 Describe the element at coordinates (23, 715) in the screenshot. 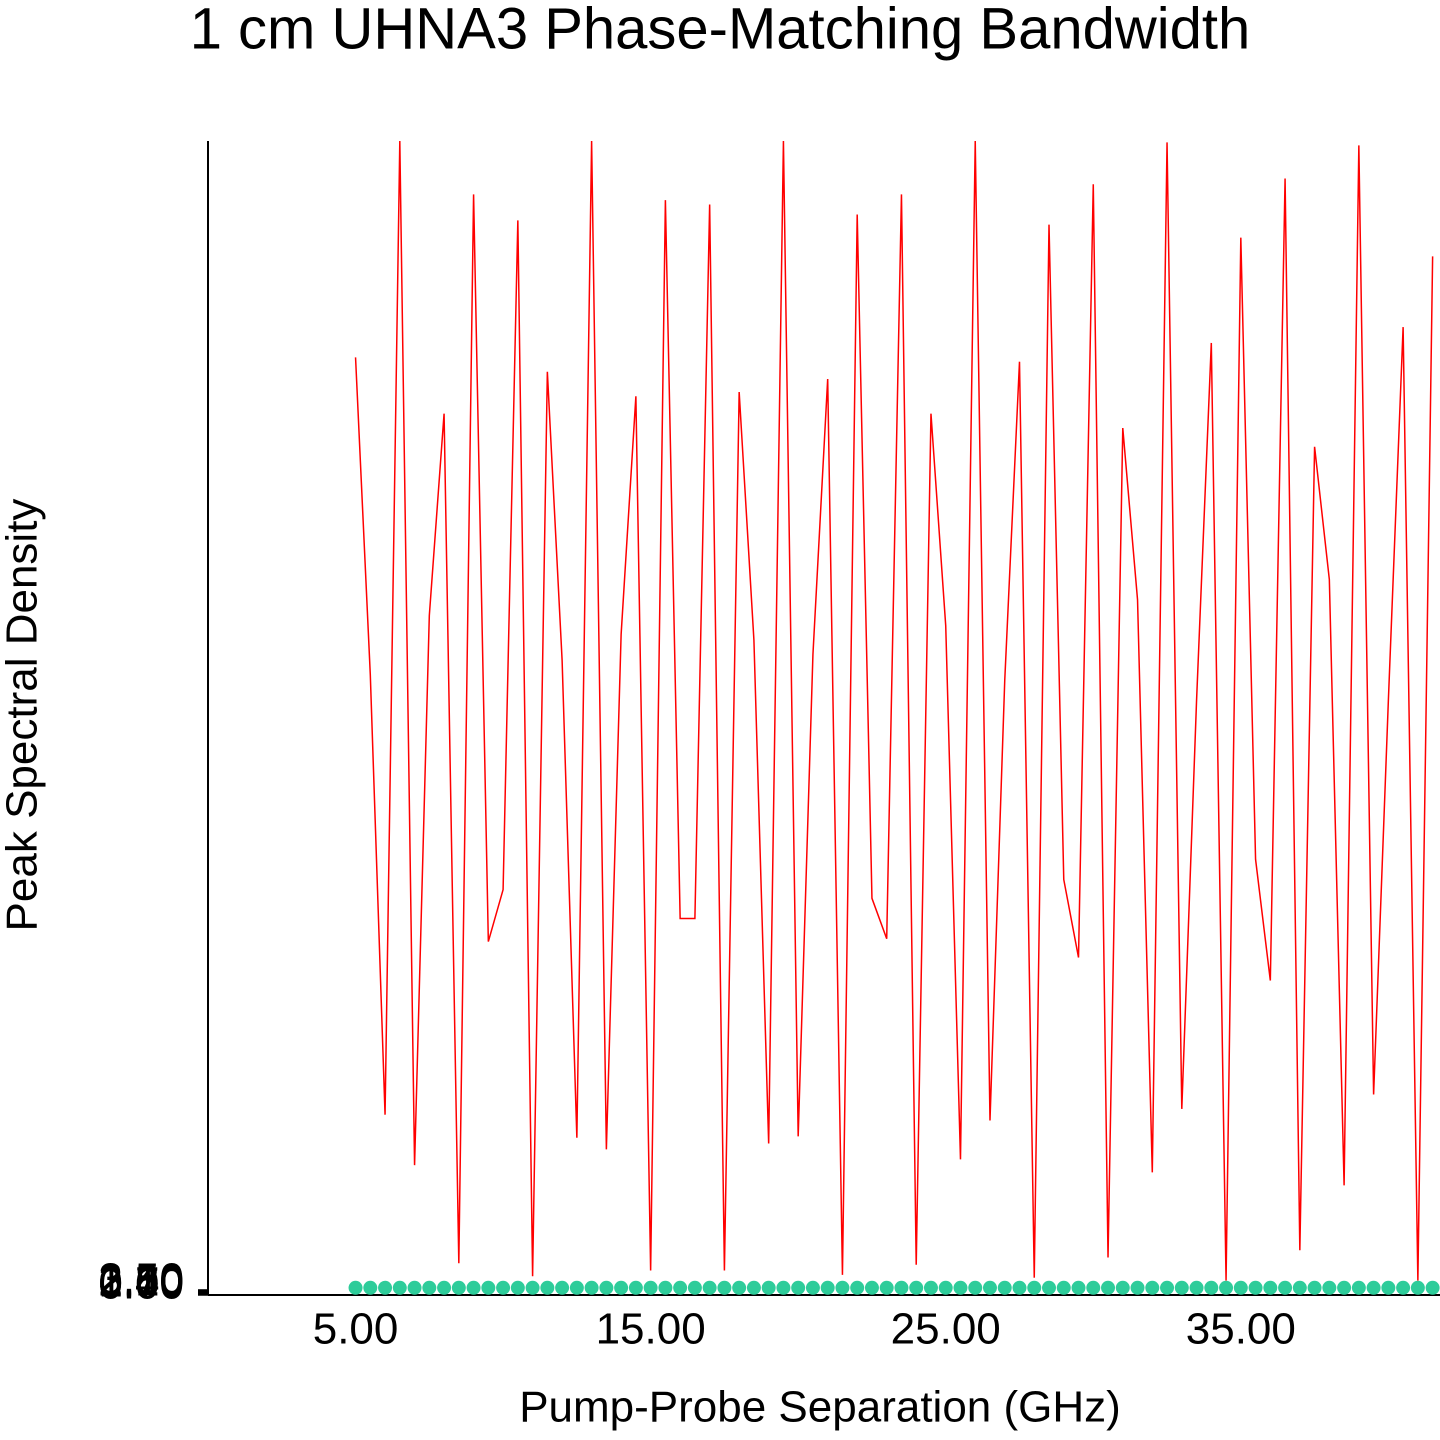

I see `y-axis-label: Peak Spectral Density` at that location.